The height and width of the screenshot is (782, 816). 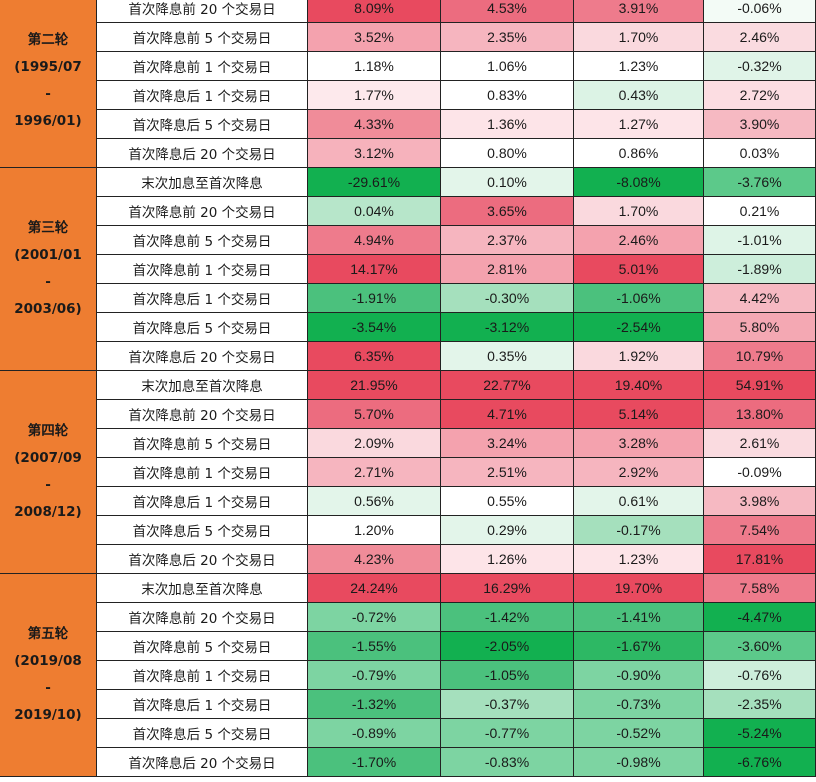 What do you see at coordinates (456, 240) in the screenshot?
I see `table-row: 首次降息前 5 个交易日 4.94% 2.37% 2.46% -1.01%` at bounding box center [456, 240].